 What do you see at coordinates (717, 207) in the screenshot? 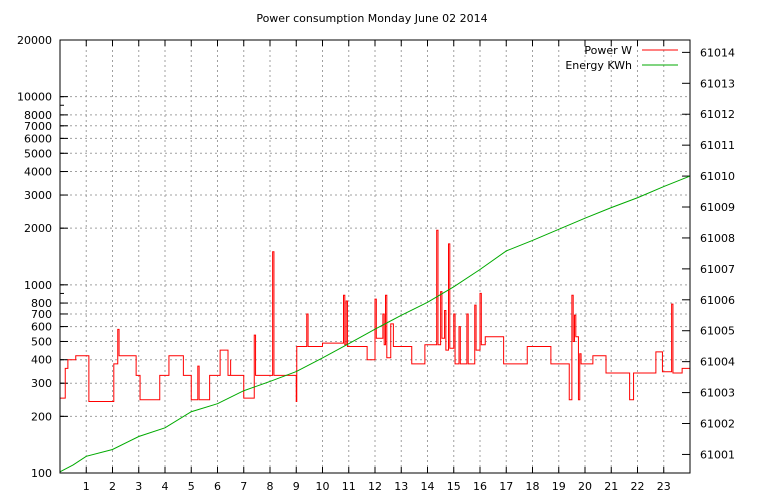
I see `y-right-tick-label: 61009` at bounding box center [717, 207].